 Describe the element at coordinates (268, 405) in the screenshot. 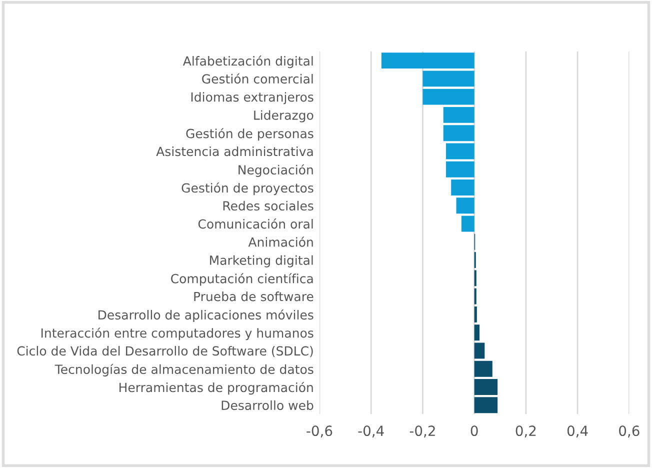

I see `y-tick-label: Desarrollo web` at that location.